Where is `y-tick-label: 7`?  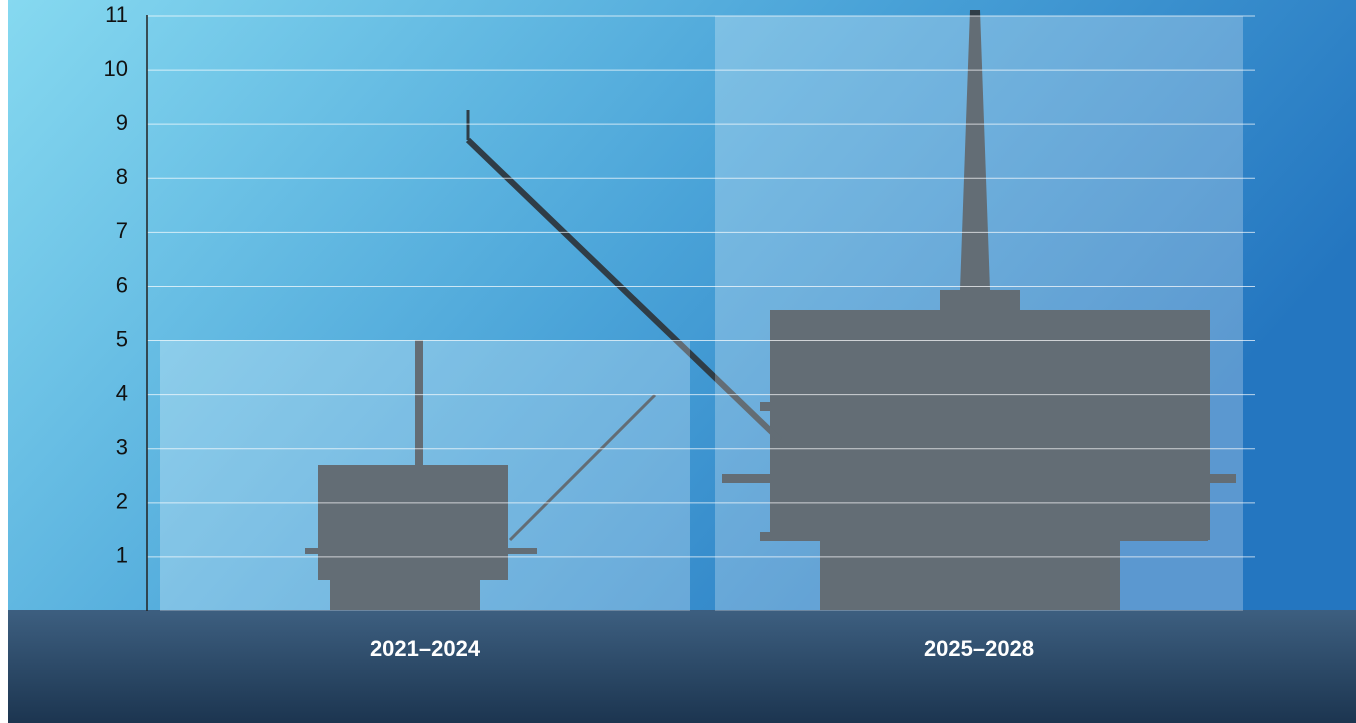 y-tick-label: 7 is located at coordinates (122, 230).